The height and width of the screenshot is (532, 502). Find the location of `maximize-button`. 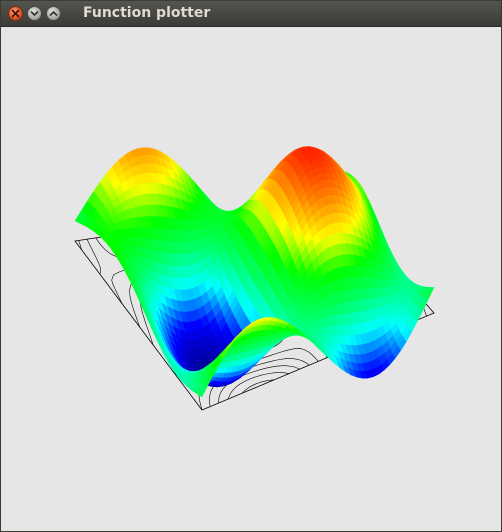

maximize-button is located at coordinates (53, 13).